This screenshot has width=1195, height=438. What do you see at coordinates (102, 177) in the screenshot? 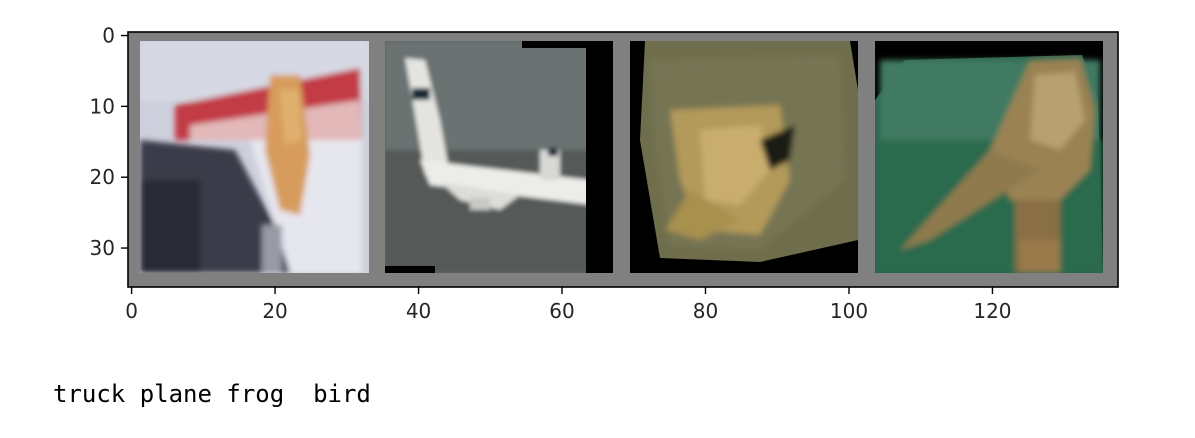
I see `y-tick-label: 20` at bounding box center [102, 177].